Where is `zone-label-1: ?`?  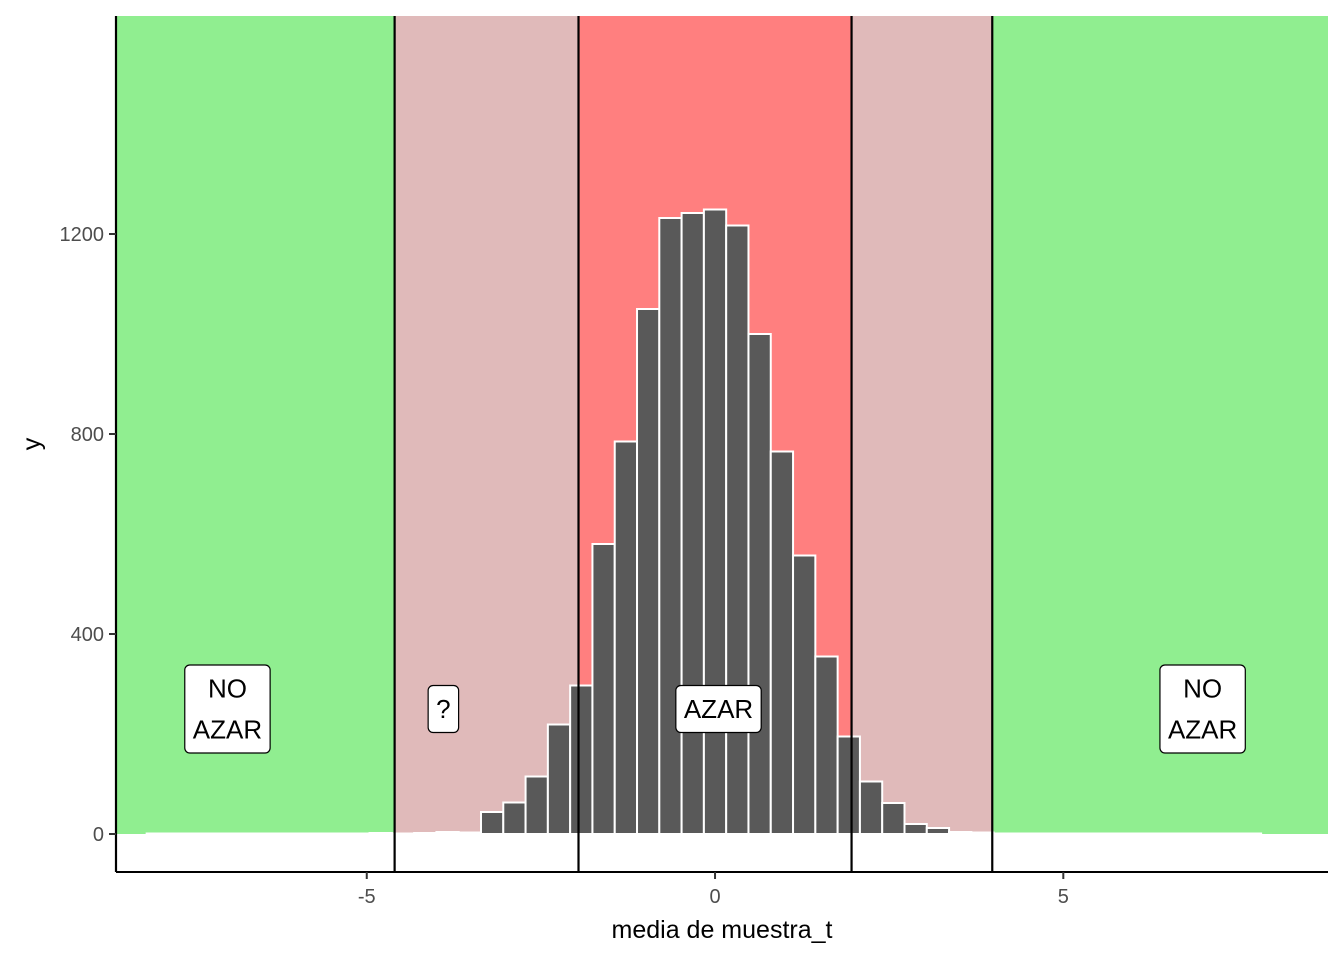 zone-label-1: ? is located at coordinates (443, 709).